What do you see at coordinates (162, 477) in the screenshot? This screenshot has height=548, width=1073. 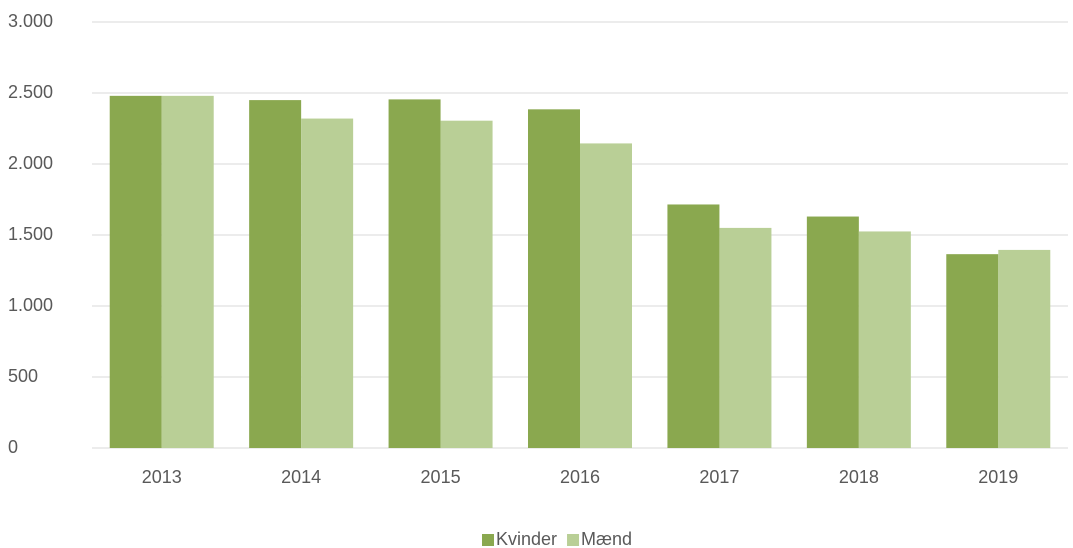 I see `x-tick-label: 2013` at bounding box center [162, 477].